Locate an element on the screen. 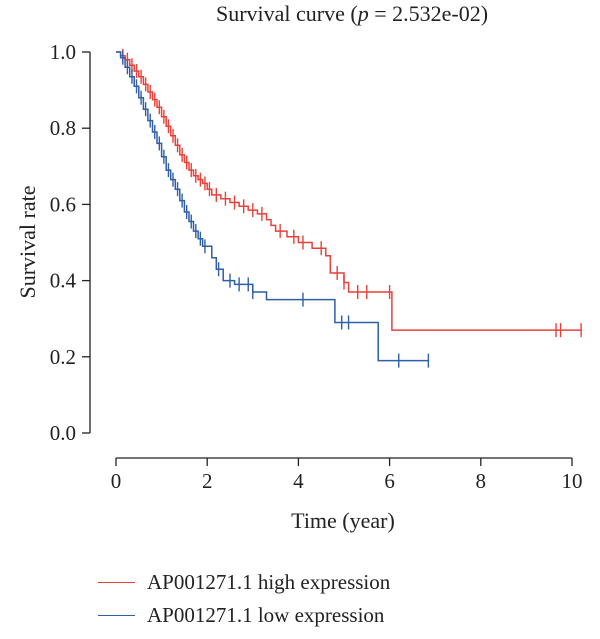 This screenshot has width=600, height=639. x-tick-label: 0 is located at coordinates (116, 481).